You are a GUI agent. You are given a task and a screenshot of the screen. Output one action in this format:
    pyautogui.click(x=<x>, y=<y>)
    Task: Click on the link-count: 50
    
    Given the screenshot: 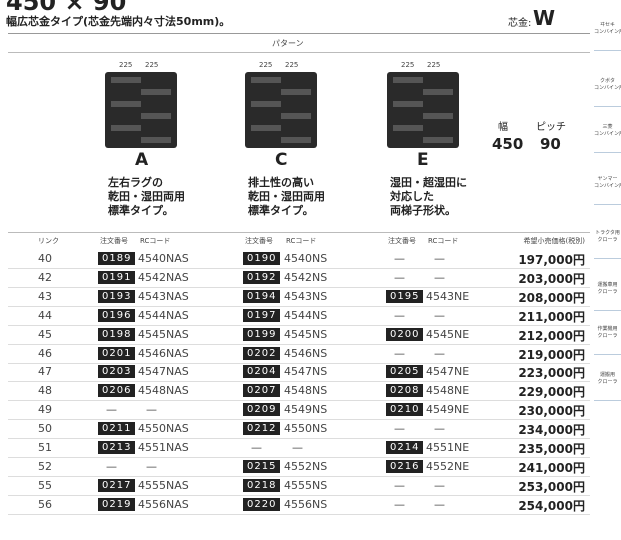 What is the action you would take?
    pyautogui.click(x=45, y=429)
    